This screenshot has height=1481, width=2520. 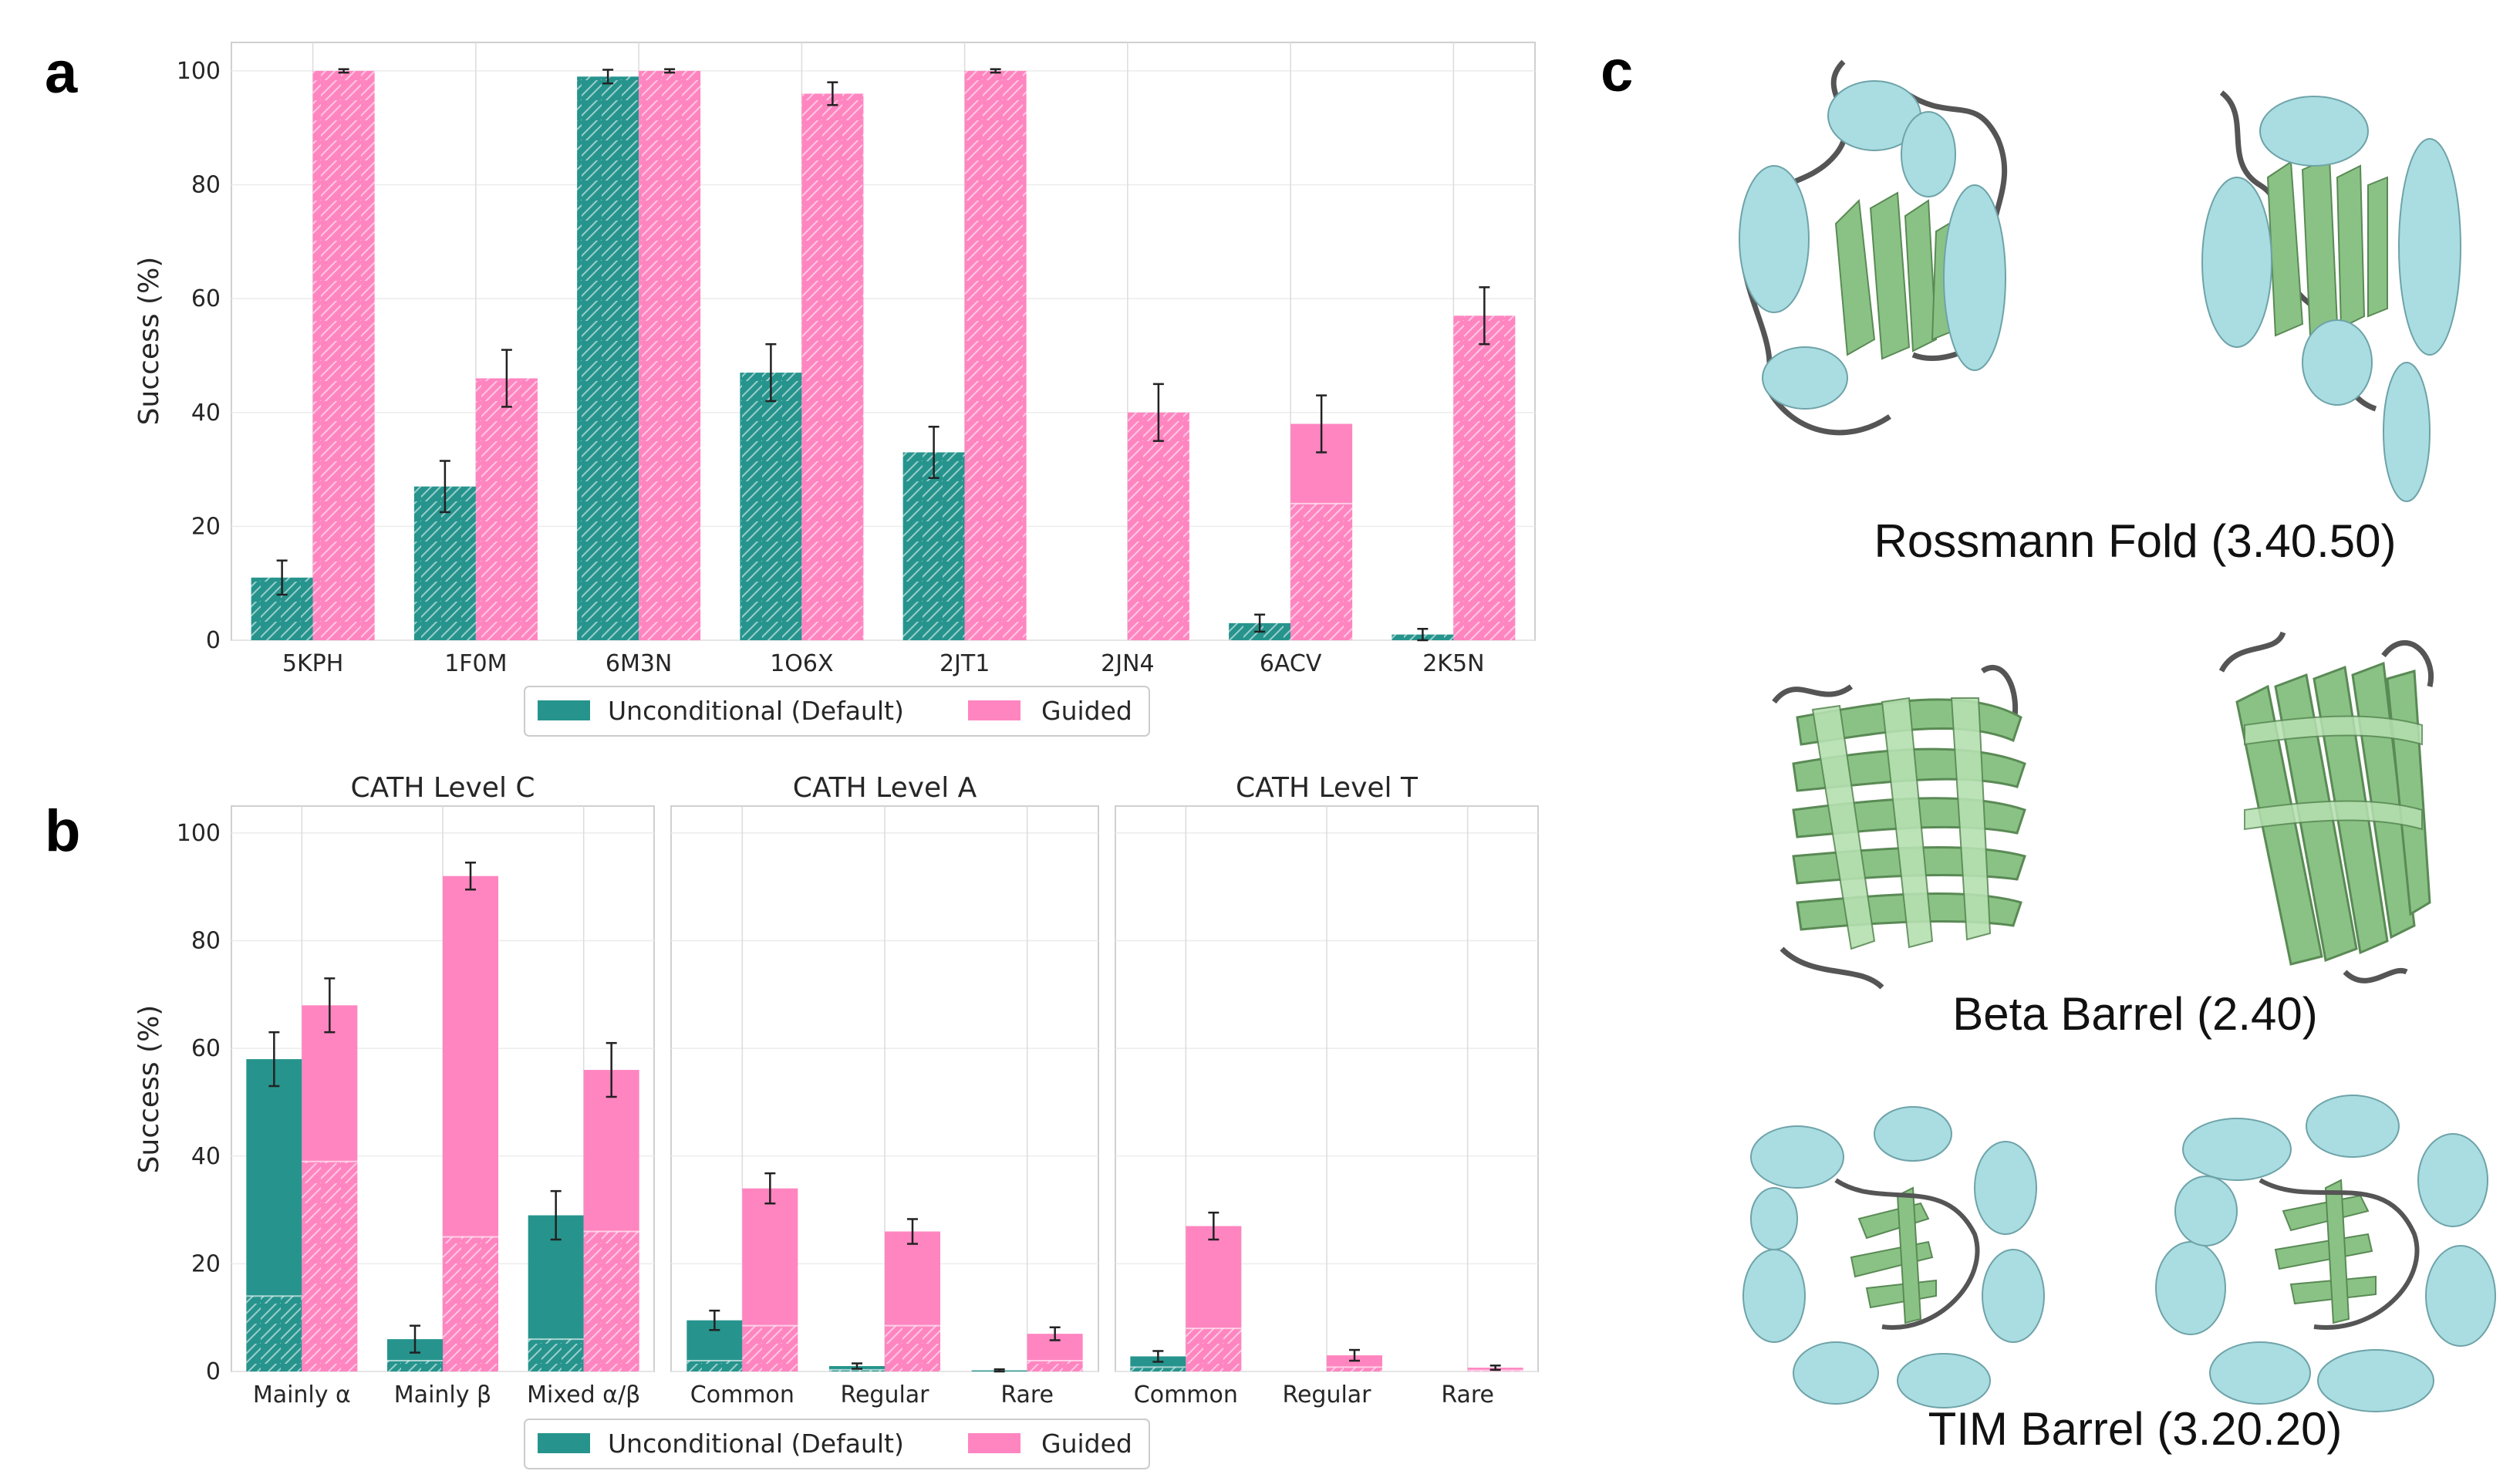 What do you see at coordinates (63, 831) in the screenshot?
I see `panel-label-b: b` at bounding box center [63, 831].